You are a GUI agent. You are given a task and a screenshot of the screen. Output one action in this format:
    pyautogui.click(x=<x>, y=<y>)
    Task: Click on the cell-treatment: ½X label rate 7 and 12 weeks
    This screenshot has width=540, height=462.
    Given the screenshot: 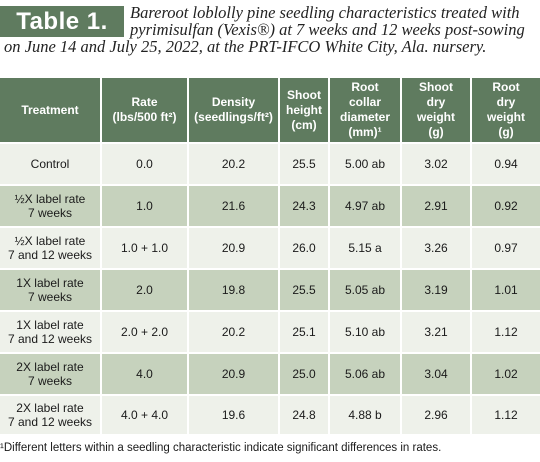 What is the action you would take?
    pyautogui.click(x=51, y=248)
    